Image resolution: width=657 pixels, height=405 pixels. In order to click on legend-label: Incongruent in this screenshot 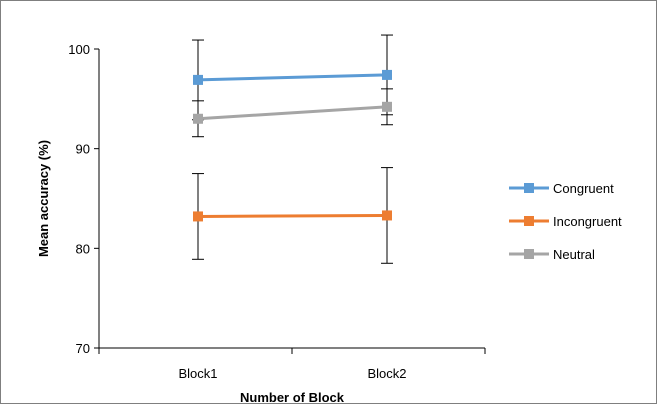, I will do `click(587, 221)`.